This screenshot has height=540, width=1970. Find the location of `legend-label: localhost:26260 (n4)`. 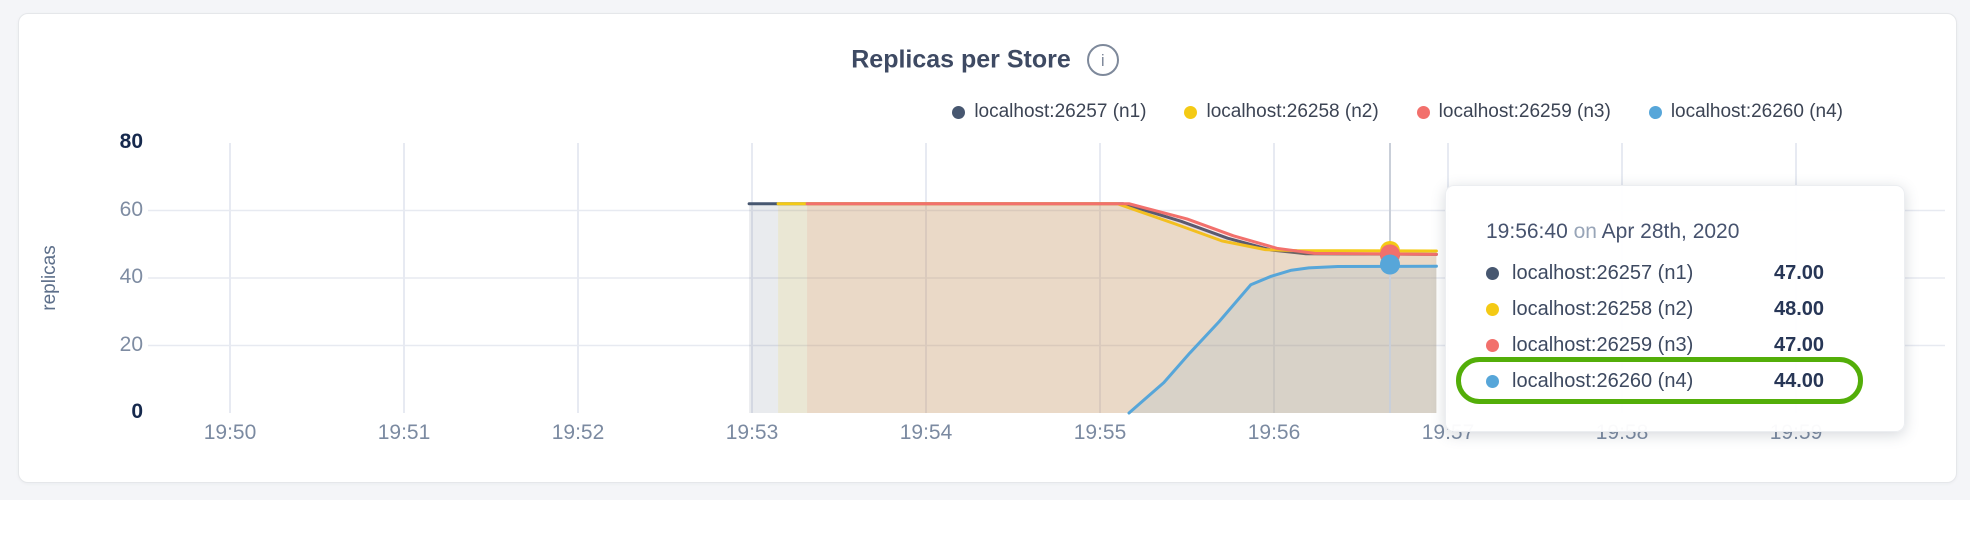

legend-label: localhost:26260 (n4) is located at coordinates (1756, 111).